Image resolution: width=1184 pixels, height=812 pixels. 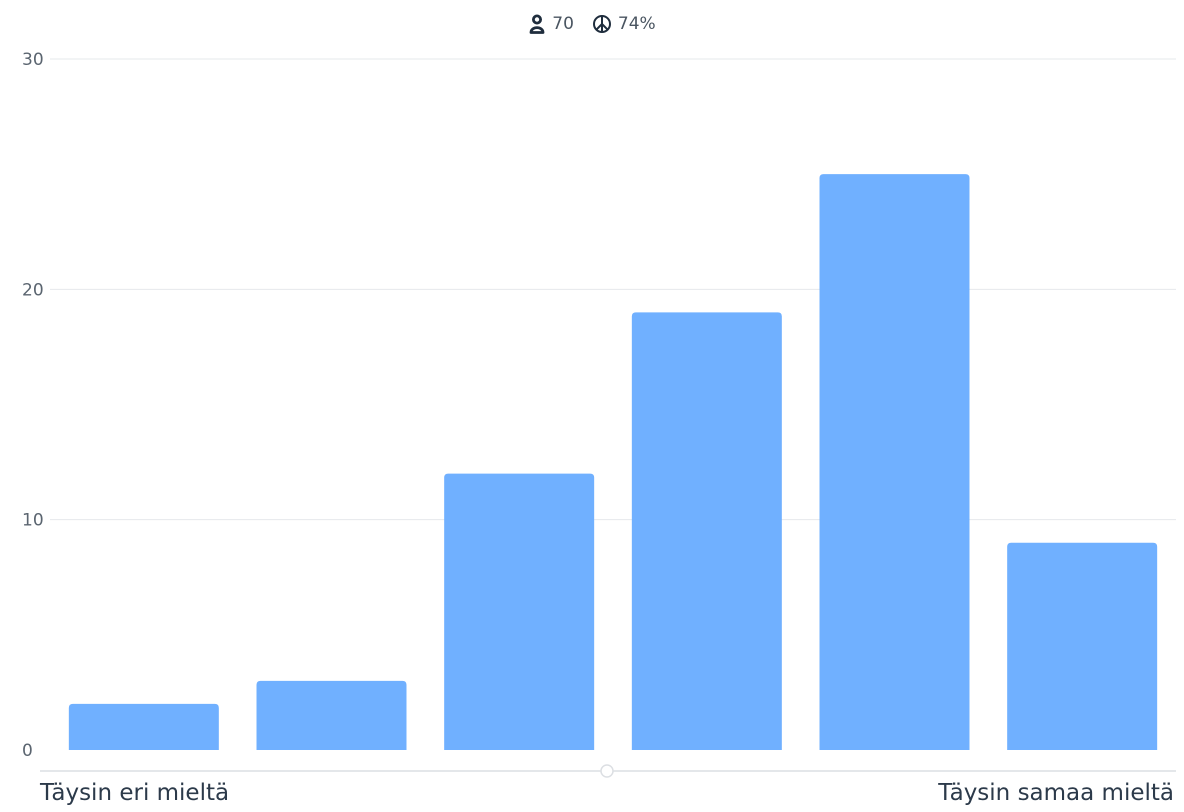 I want to click on scale-max-label: Täysin samaa mieltä, so click(x=1056, y=793).